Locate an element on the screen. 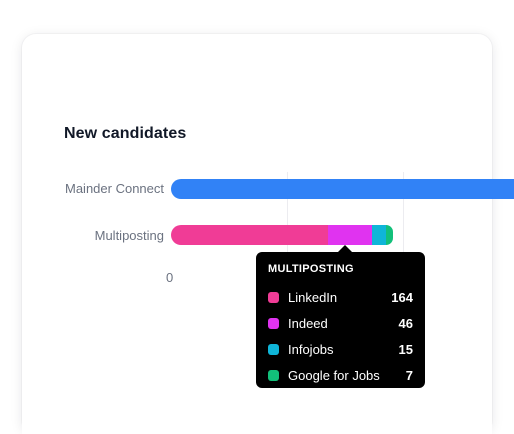 The height and width of the screenshot is (434, 514). google-for-jobs-swatch-icon is located at coordinates (273, 375).